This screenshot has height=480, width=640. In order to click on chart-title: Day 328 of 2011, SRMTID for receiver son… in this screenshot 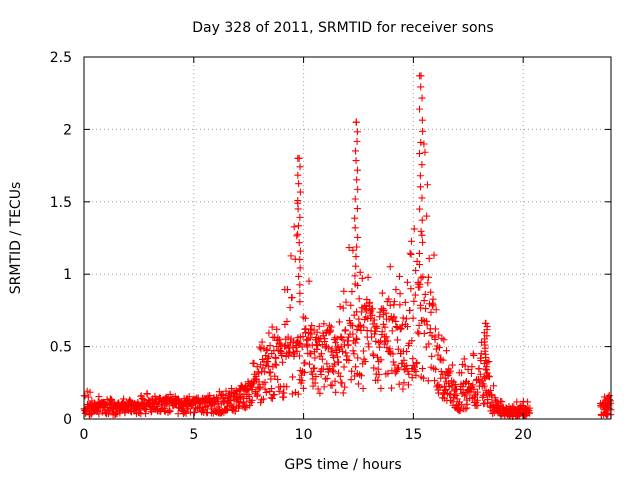, I will do `click(342, 28)`.